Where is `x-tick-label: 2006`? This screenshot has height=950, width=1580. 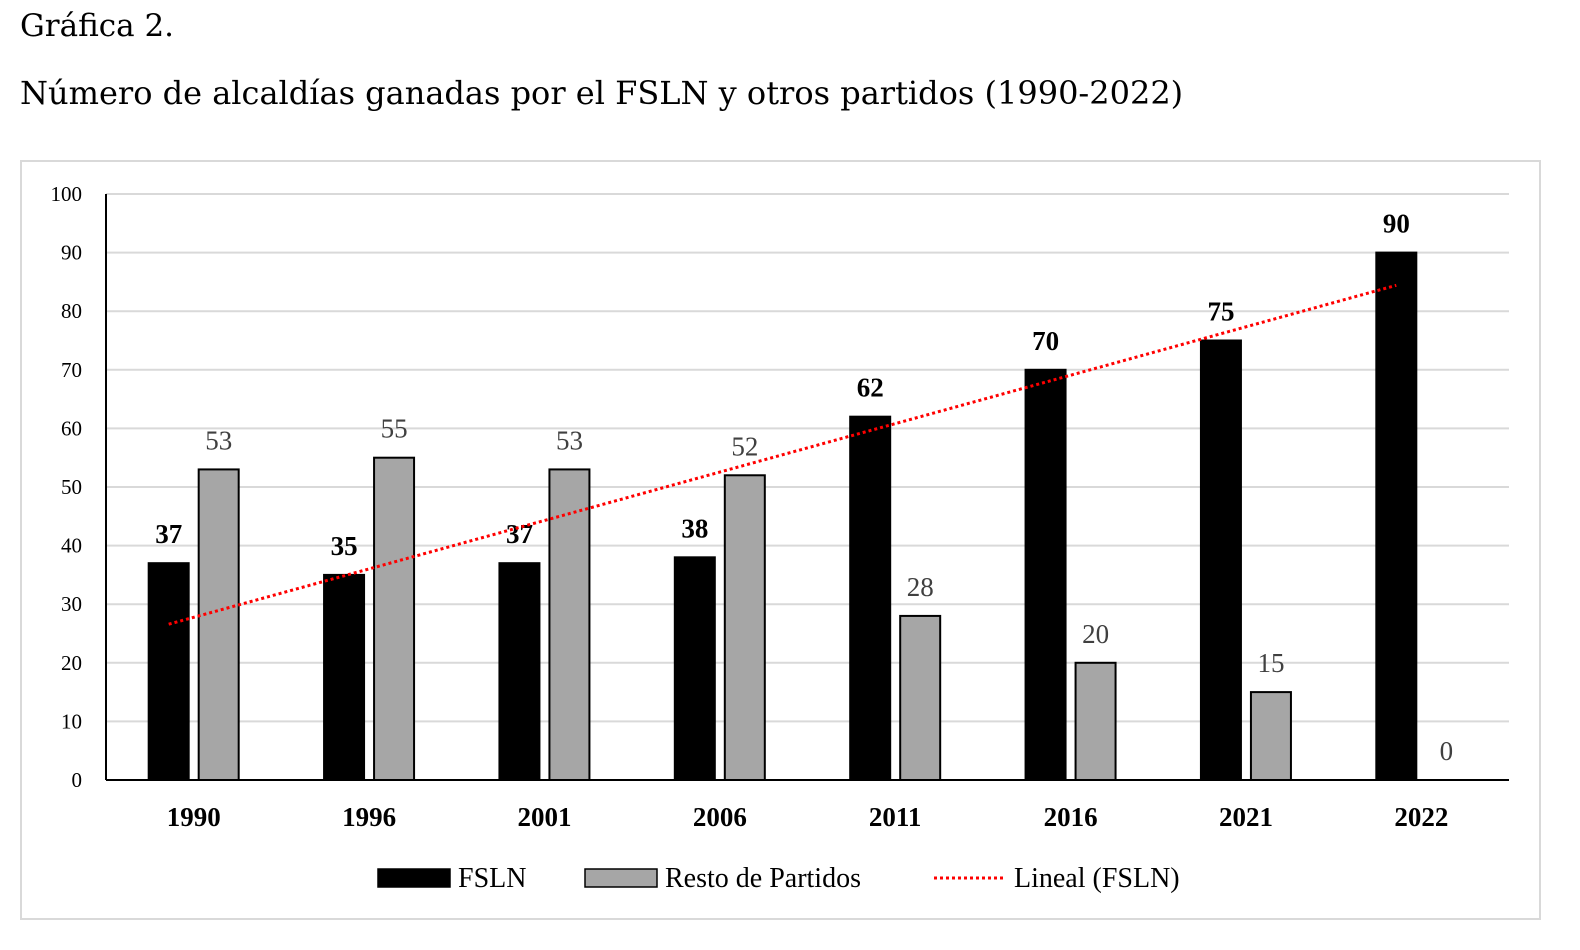 x-tick-label: 2006 is located at coordinates (720, 817).